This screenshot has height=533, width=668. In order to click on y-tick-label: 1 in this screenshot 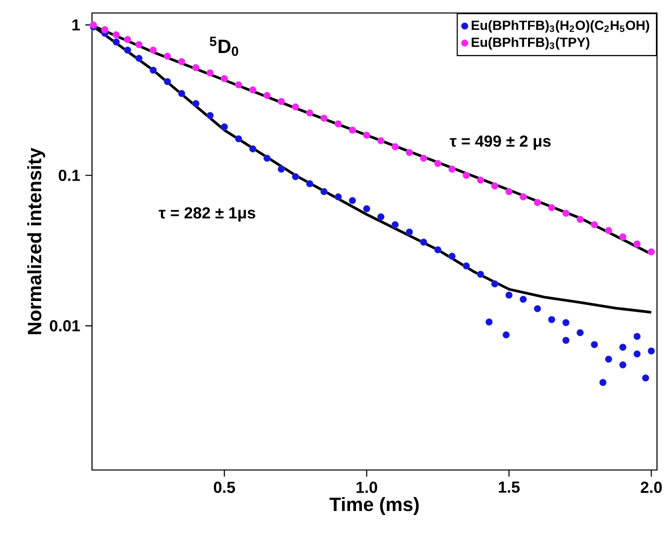, I will do `click(76, 24)`.